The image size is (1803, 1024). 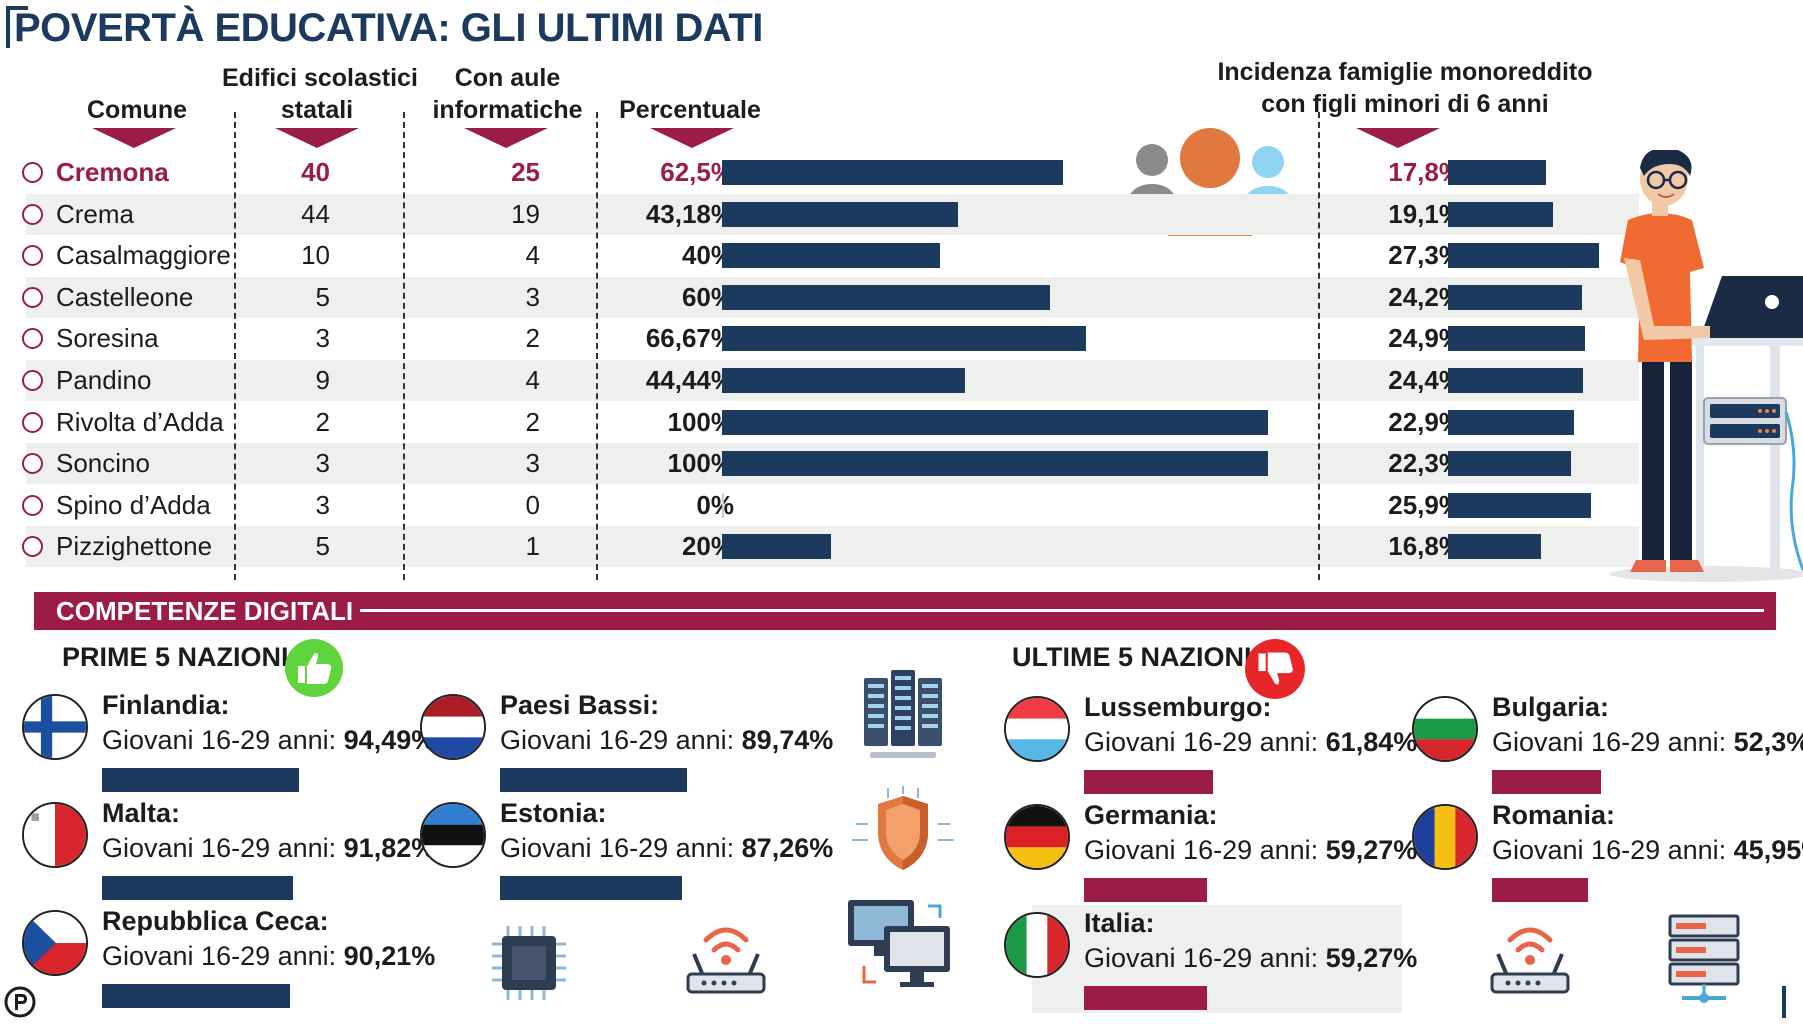 I want to click on security-shield-icon, so click(x=903, y=828).